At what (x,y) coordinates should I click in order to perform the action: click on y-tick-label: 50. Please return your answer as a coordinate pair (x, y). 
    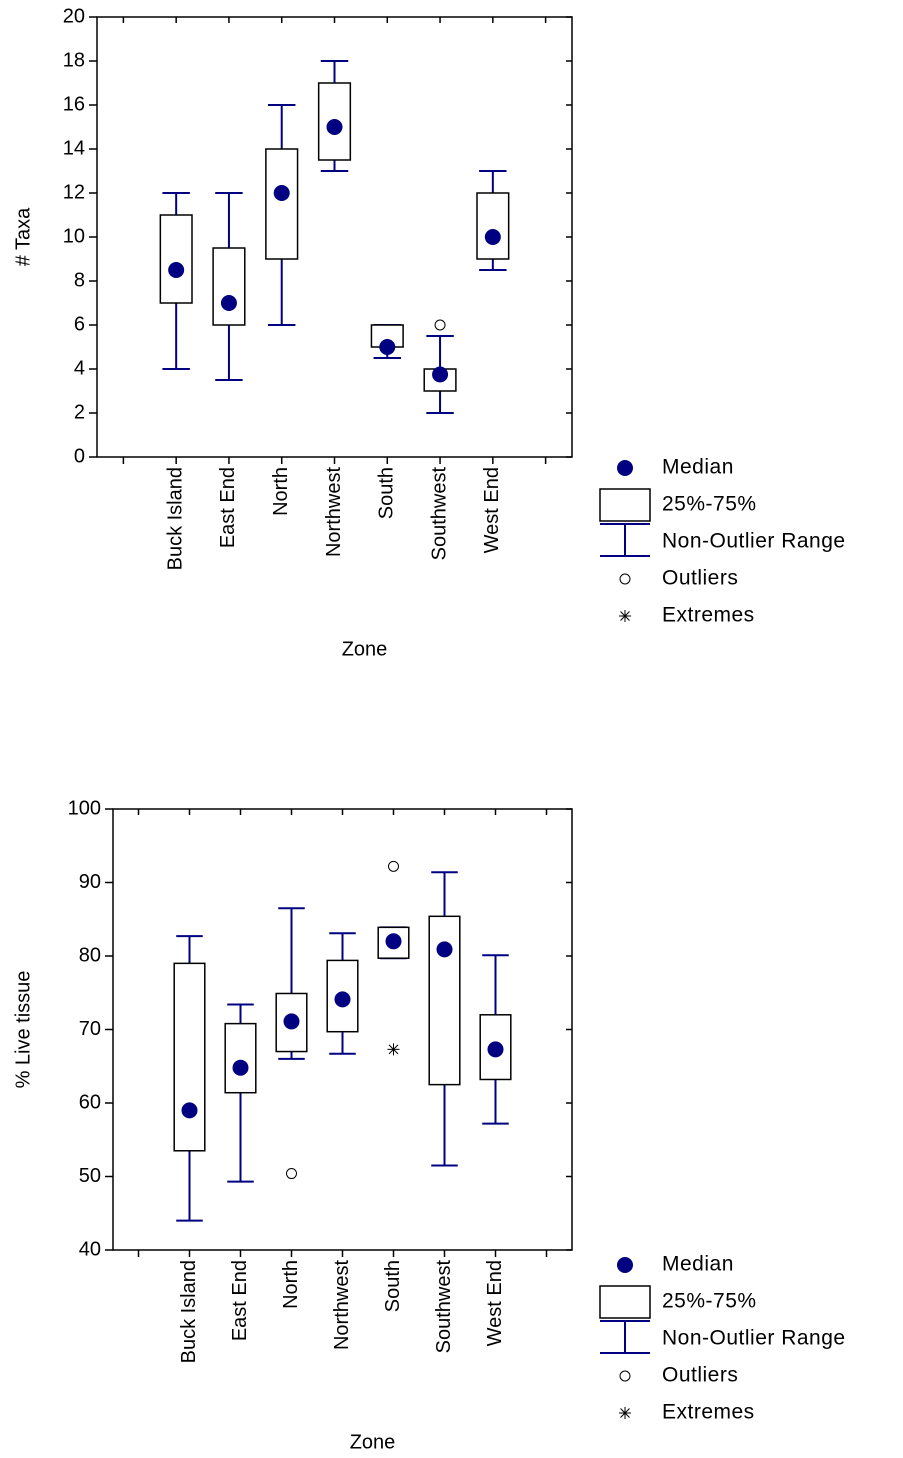
    Looking at the image, I should click on (90, 1176).